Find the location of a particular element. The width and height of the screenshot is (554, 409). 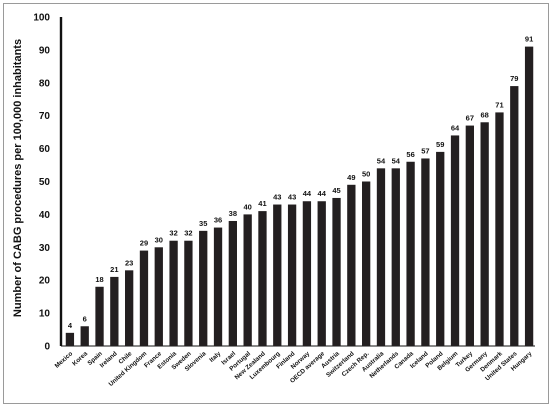

data-label: 79 is located at coordinates (514, 78).